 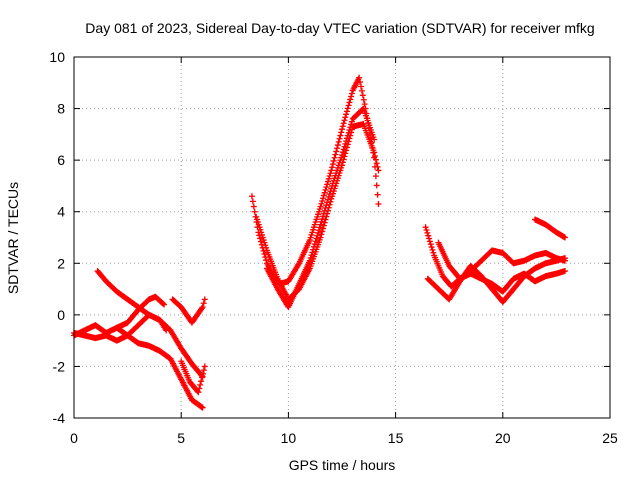 I want to click on series-arc-1b, so click(x=119, y=316).